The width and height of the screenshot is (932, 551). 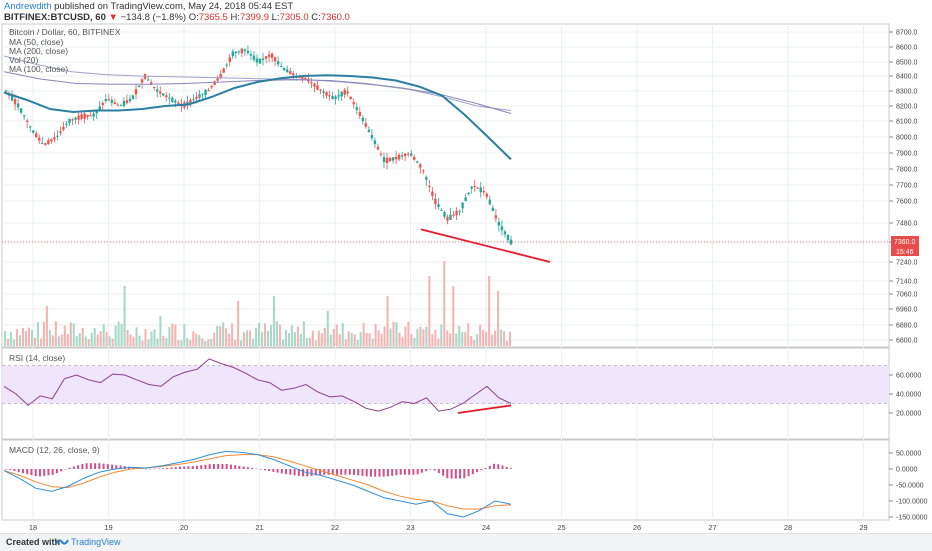 I want to click on tradingview-brand: TradingView, so click(x=96, y=542).